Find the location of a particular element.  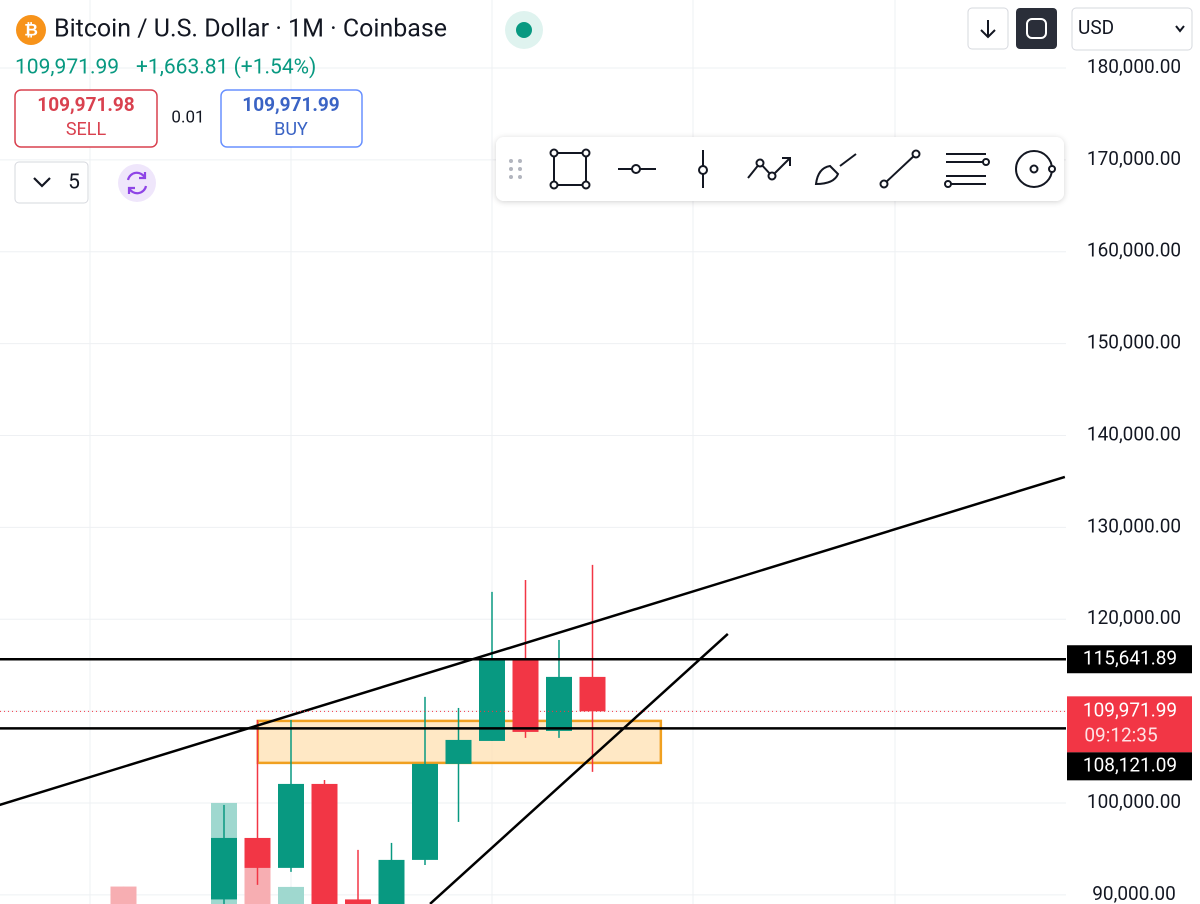

last-price: 109,971.99 is located at coordinates (67, 68).